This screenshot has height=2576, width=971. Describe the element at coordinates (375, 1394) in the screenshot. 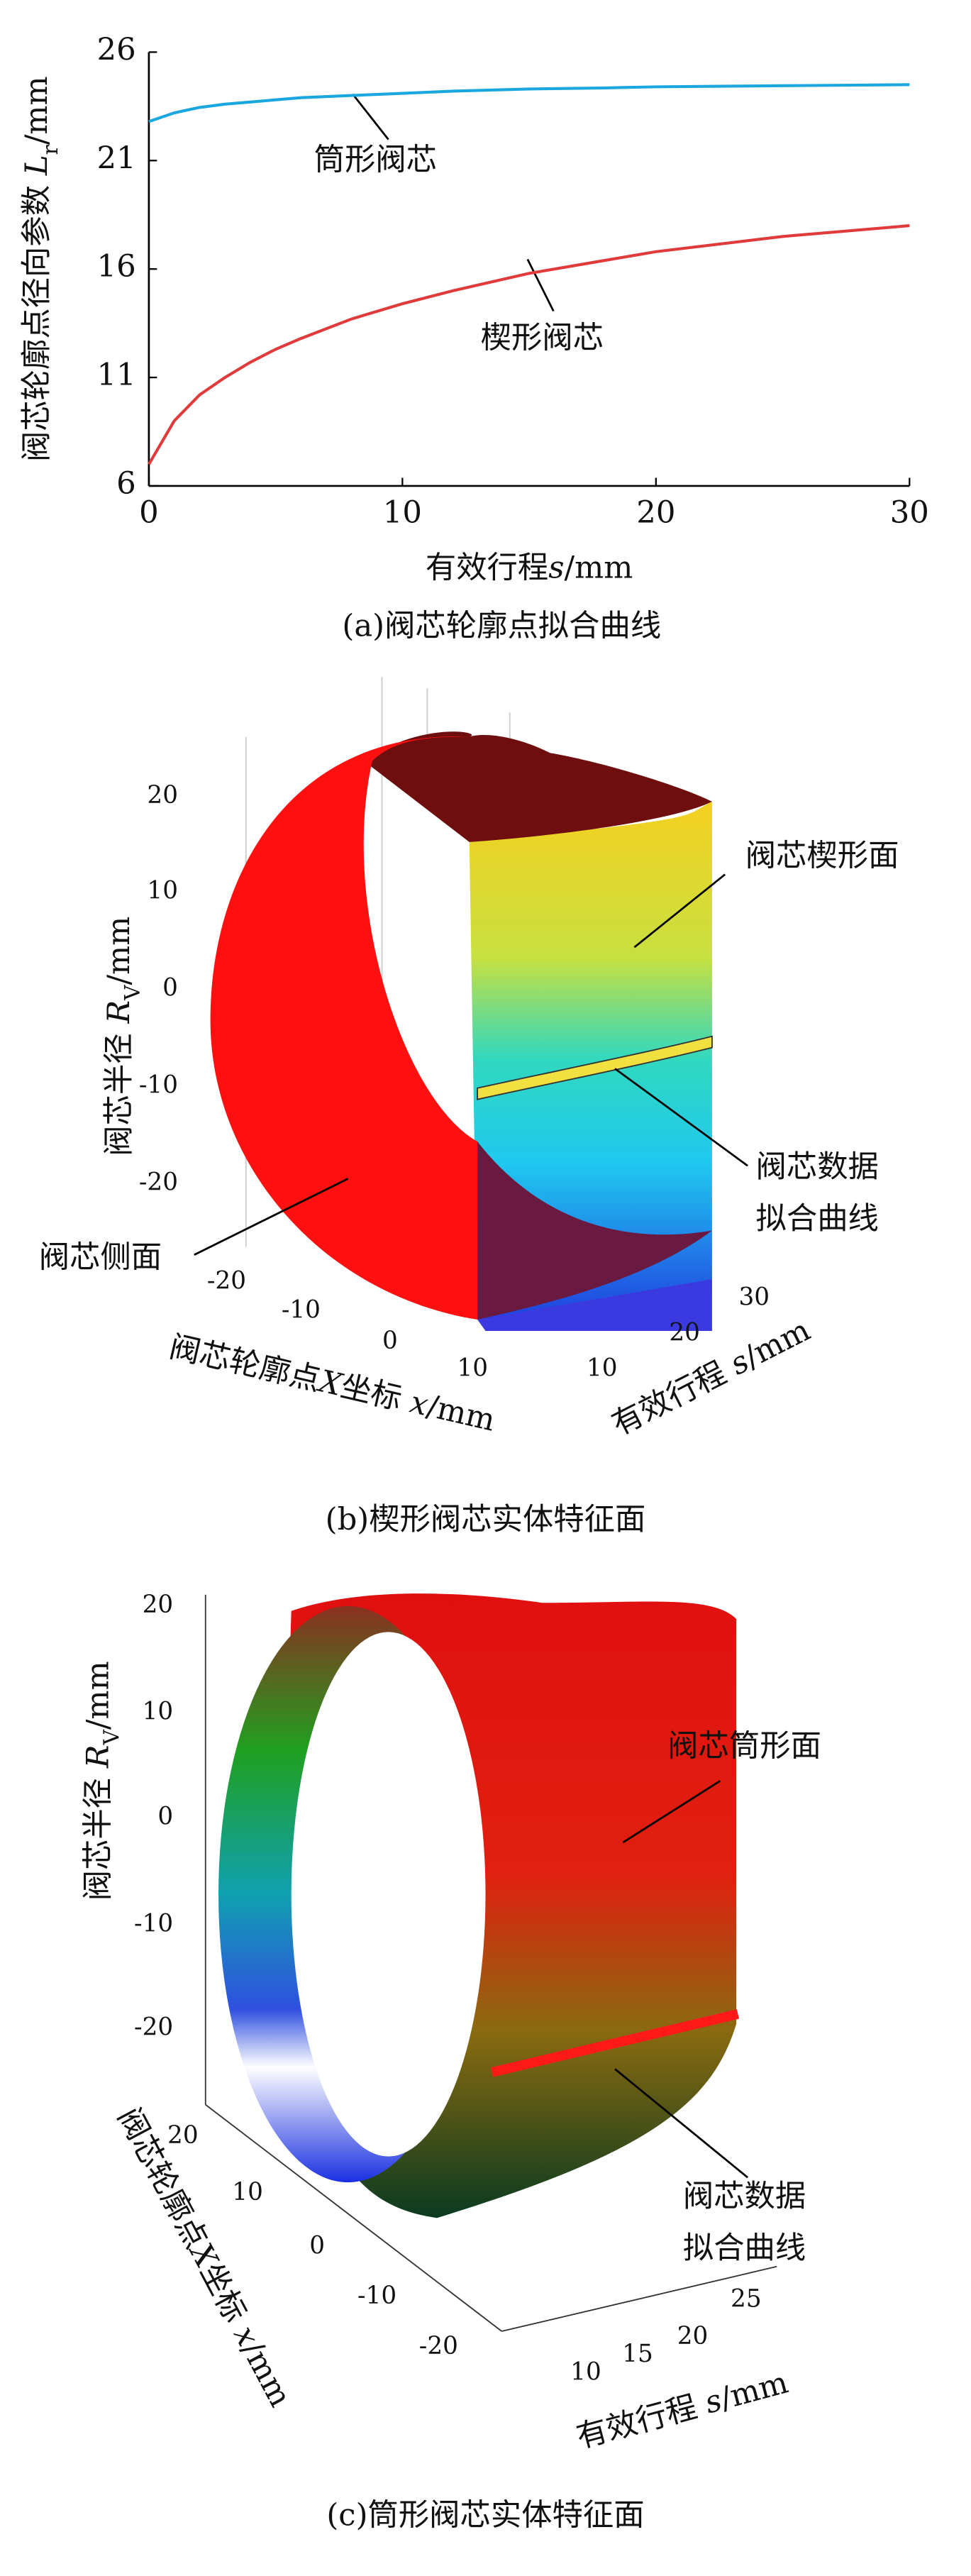

I see `label-part: 坐标` at that location.